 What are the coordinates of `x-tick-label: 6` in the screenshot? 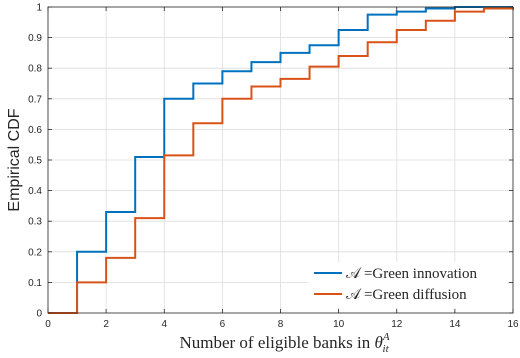 It's located at (223, 324).